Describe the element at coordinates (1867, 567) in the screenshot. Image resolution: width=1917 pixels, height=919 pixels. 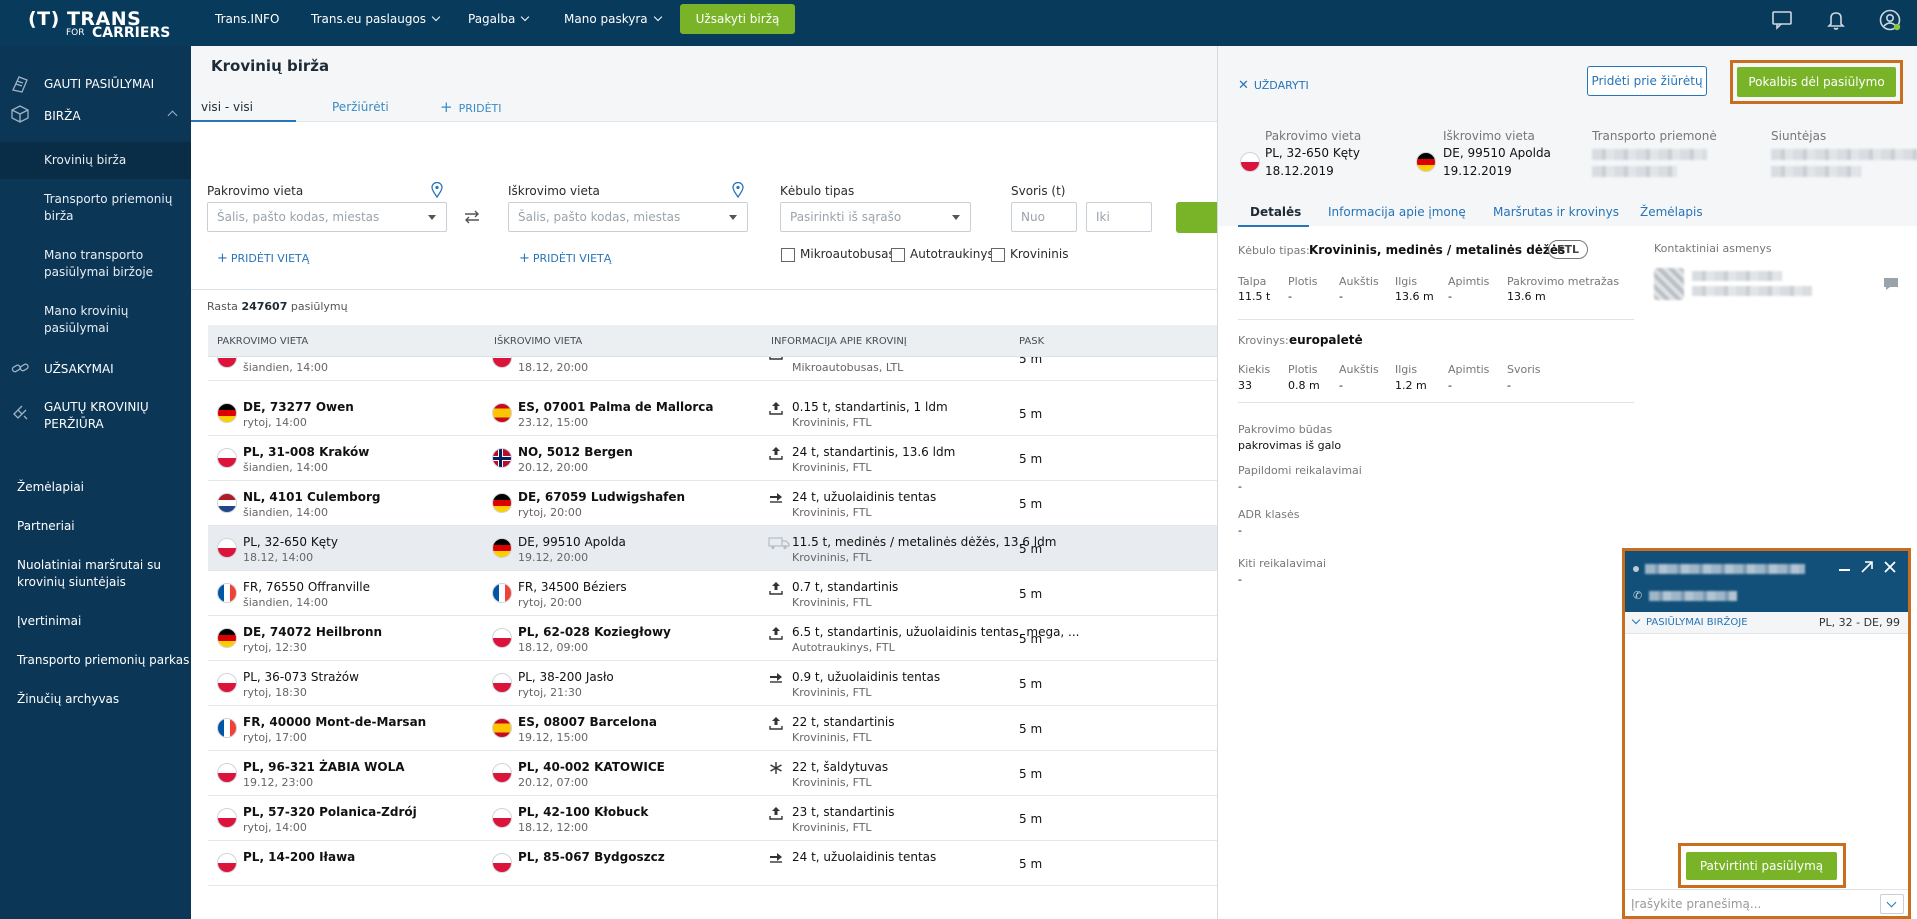
I see `expand-icon` at that location.